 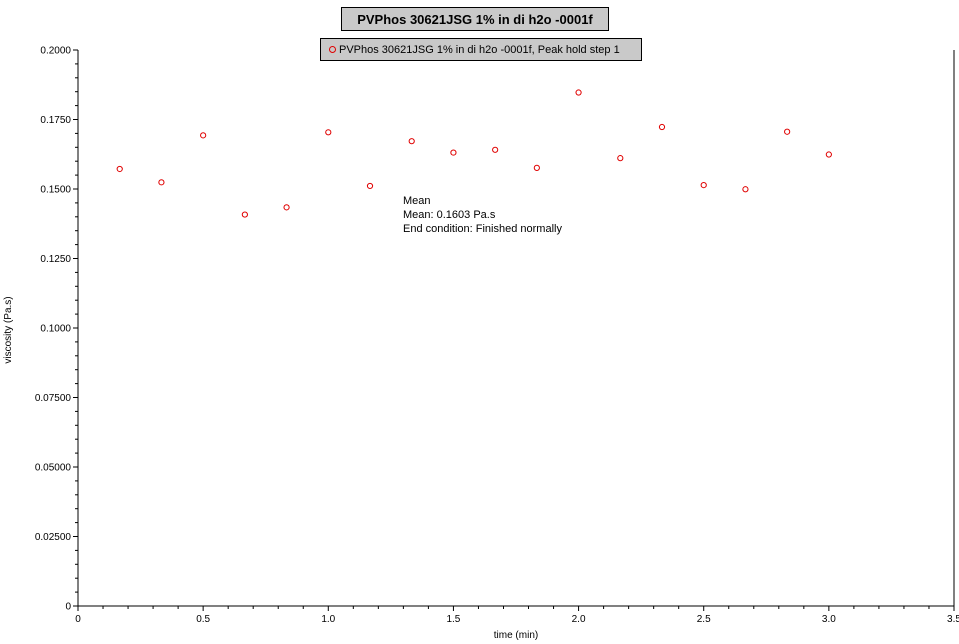 What do you see at coordinates (8, 329) in the screenshot?
I see `y-axis-label: viscosity (Pa.s)` at bounding box center [8, 329].